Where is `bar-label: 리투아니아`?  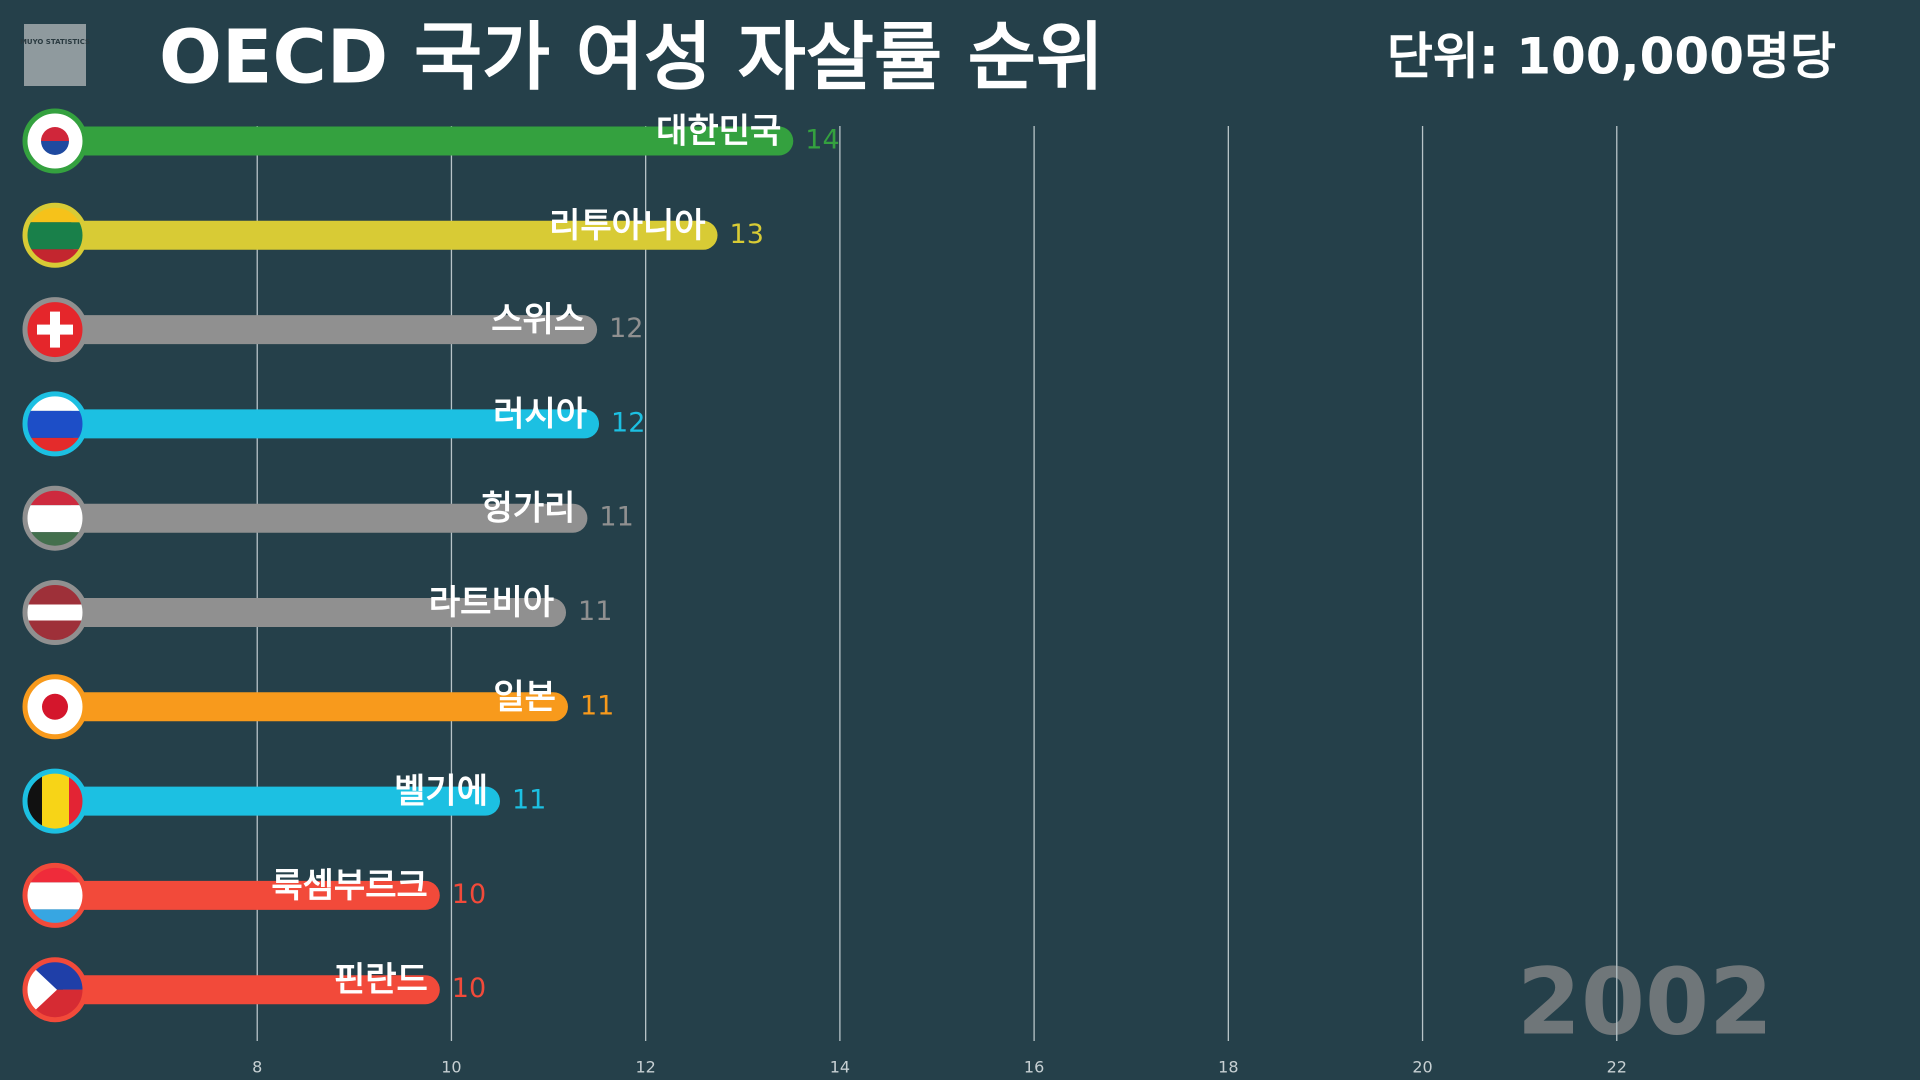 bar-label: 리투아니아 is located at coordinates (627, 226).